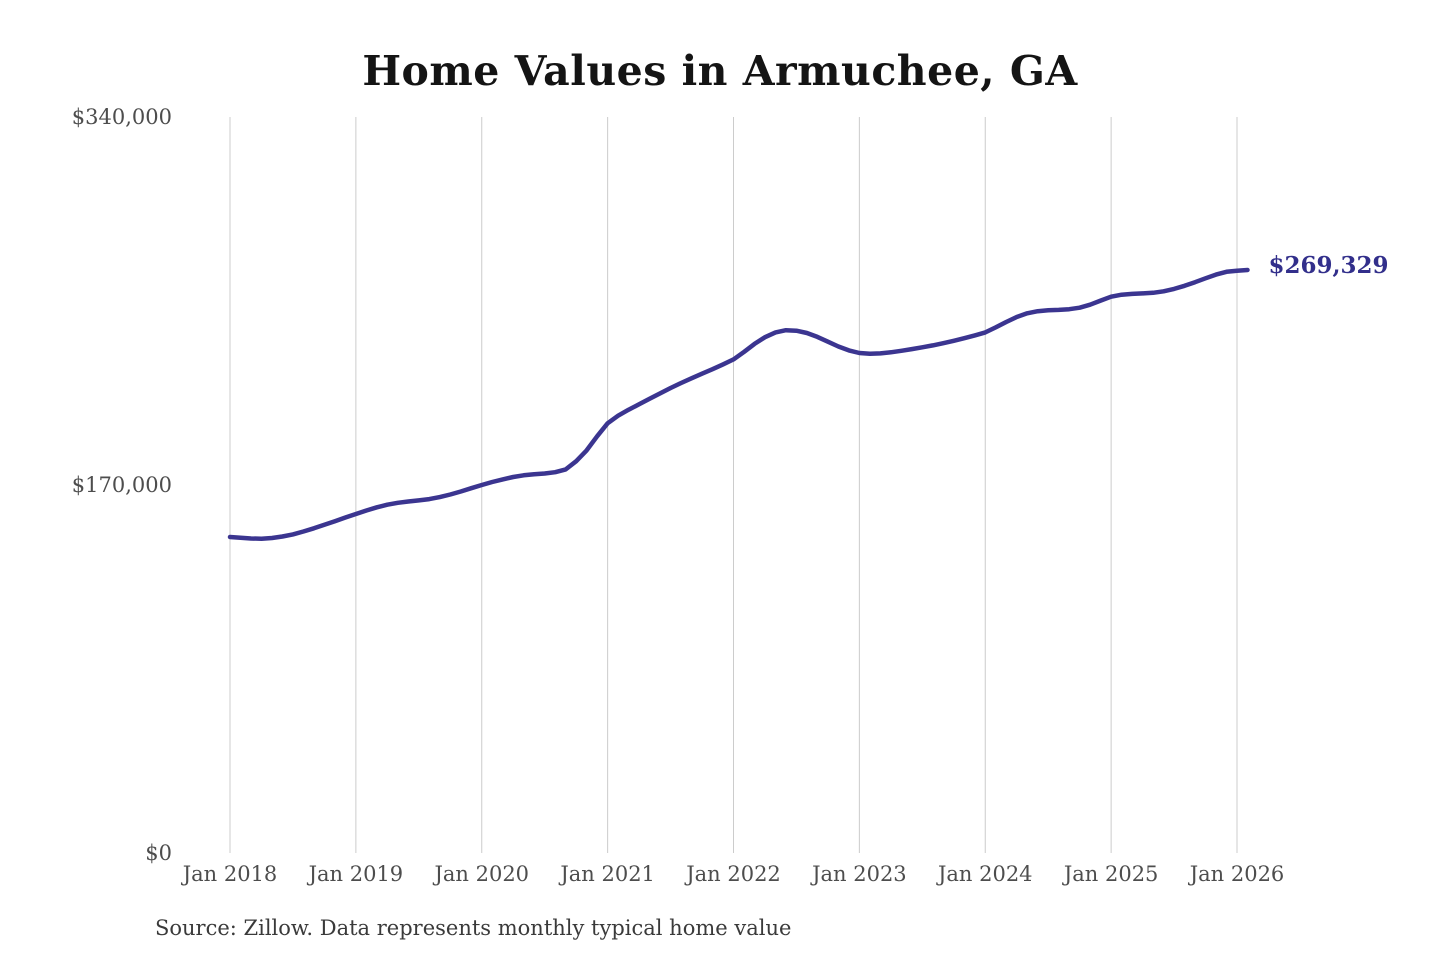  Describe the element at coordinates (1236, 874) in the screenshot. I see `x-axis-tick-label: Jan 2026` at that location.